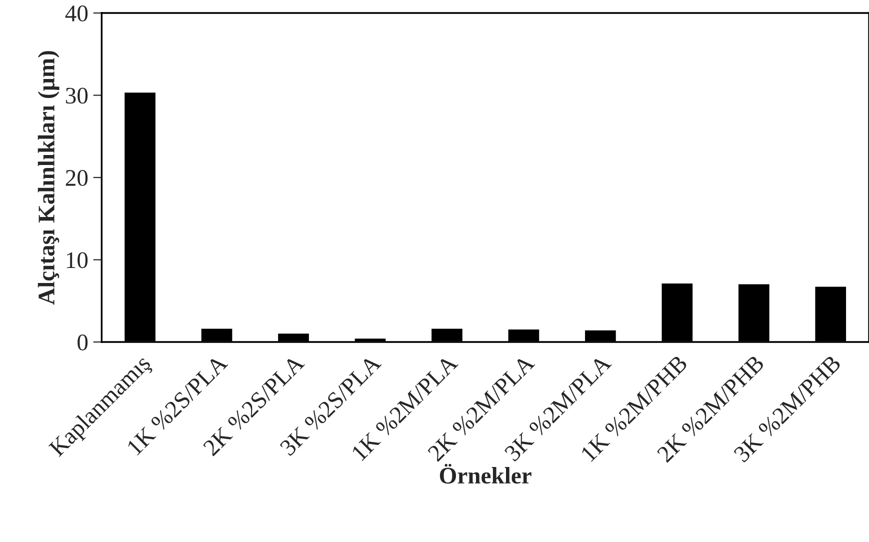 This screenshot has width=869, height=542. I want to click on y-tick-label: 0, so click(83, 342).